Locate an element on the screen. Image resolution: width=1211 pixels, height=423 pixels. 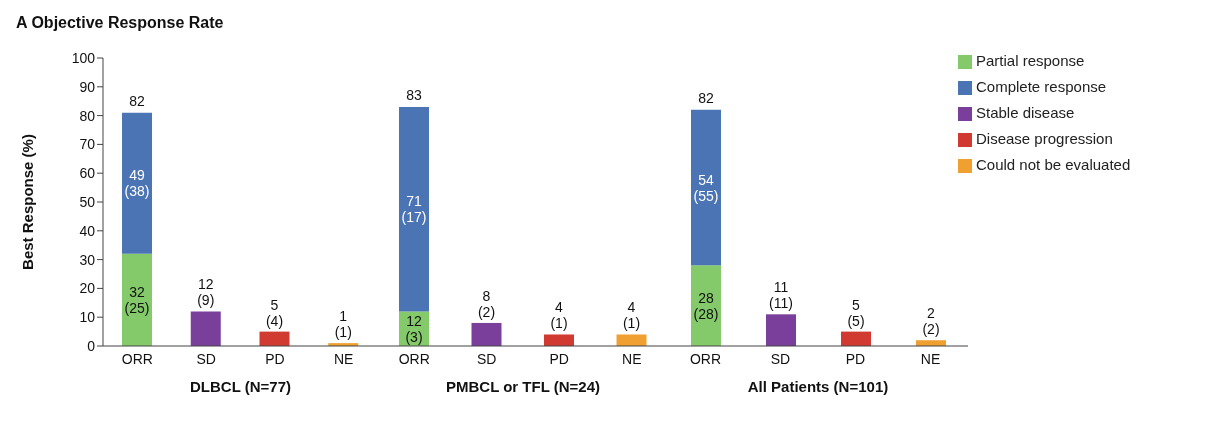
legend-label: Could not be evaluated is located at coordinates (1053, 164).